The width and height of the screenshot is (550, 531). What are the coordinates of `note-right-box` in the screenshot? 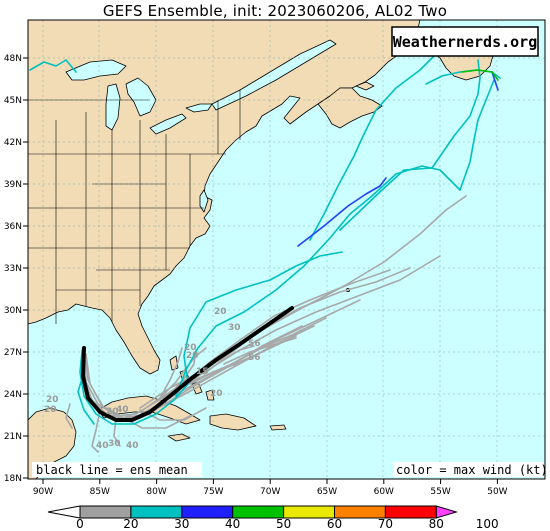 It's located at (468, 469).